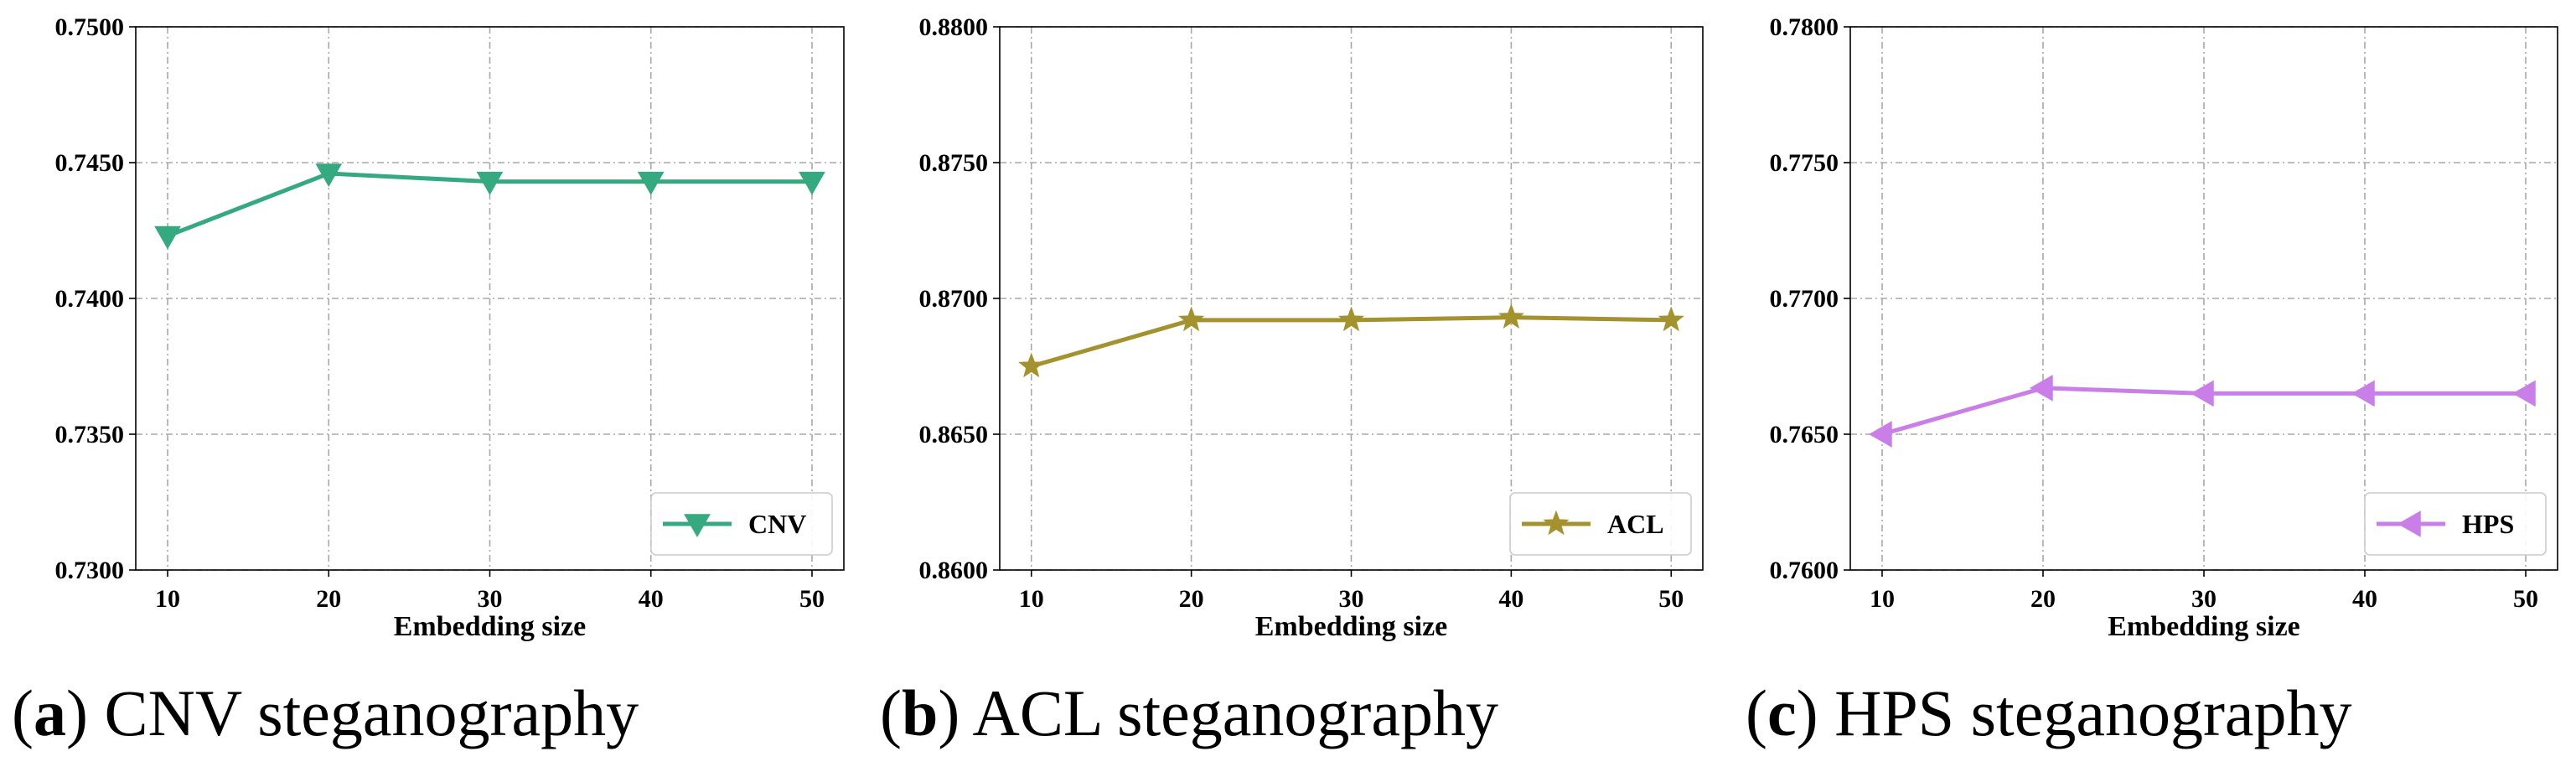  Describe the element at coordinates (1804, 434) in the screenshot. I see `y-tick-label: 0.7650` at that location.